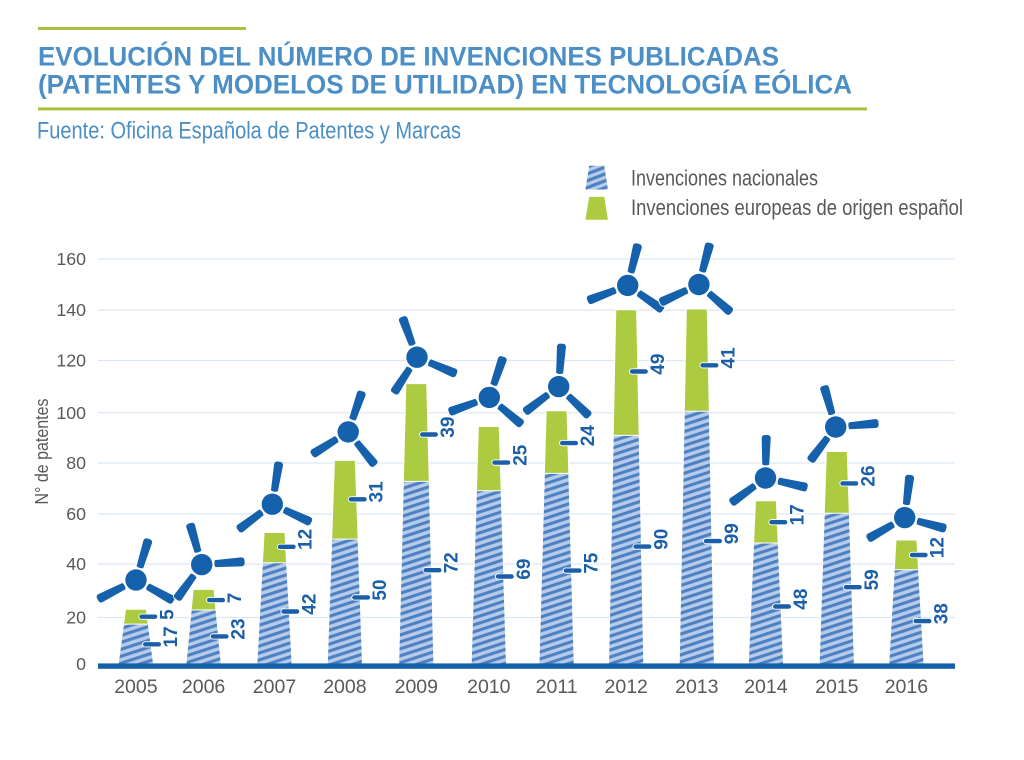  Describe the element at coordinates (239, 628) in the screenshot. I see `svg-text: 23` at that location.